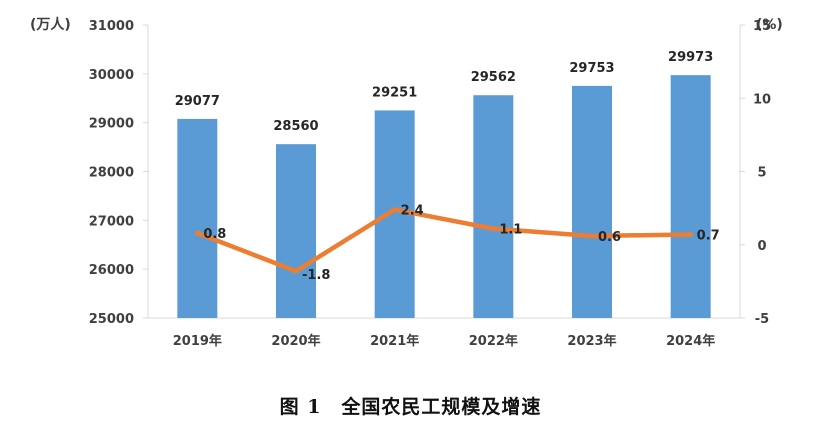  What do you see at coordinates (690, 57) in the screenshot?
I see `bar-value-label: 29973` at bounding box center [690, 57].